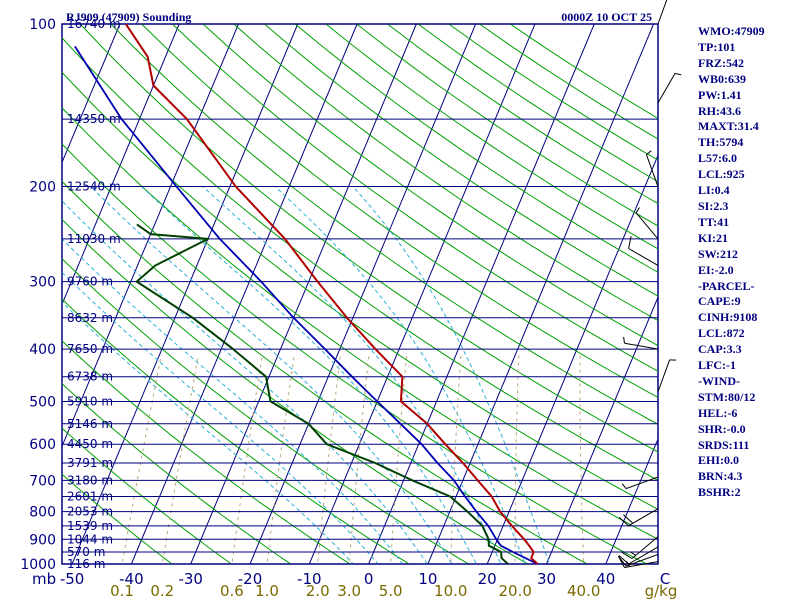 The height and width of the screenshot is (600, 800). I want to click on mixing-ratio-tick-label: 20.0, so click(514, 591).